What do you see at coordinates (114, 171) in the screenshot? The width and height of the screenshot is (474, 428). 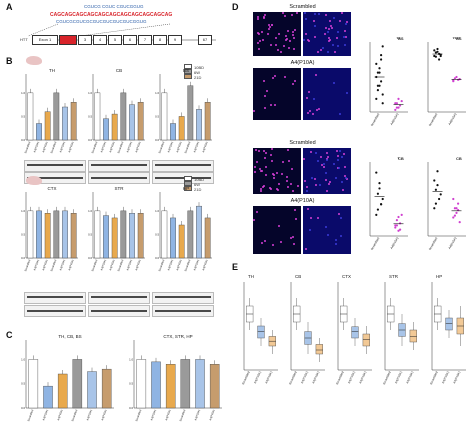 I see `western-blot-top` at bounding box center [114, 171].